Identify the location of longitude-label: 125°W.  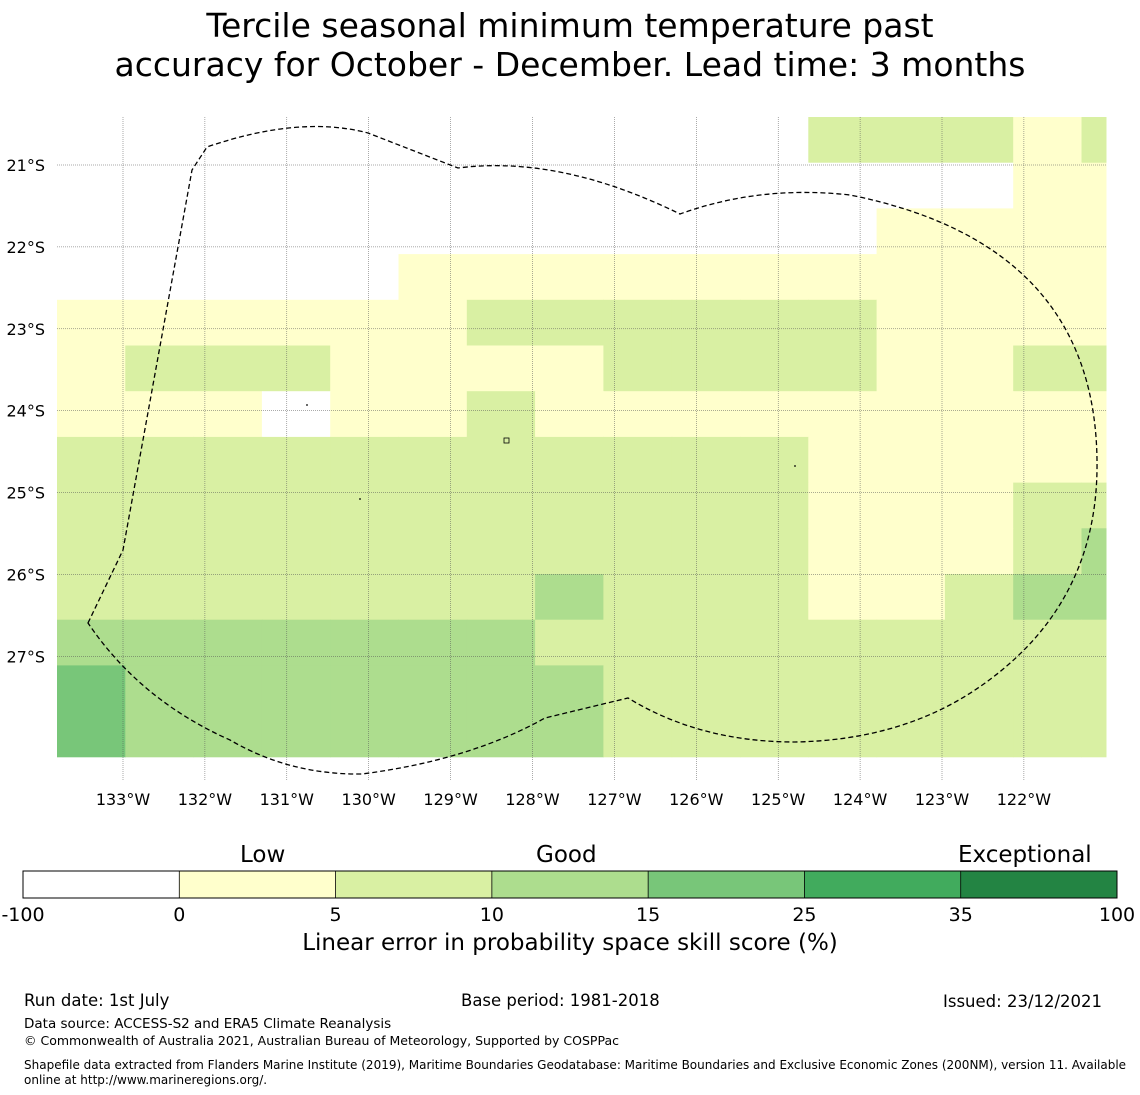
(778, 799).